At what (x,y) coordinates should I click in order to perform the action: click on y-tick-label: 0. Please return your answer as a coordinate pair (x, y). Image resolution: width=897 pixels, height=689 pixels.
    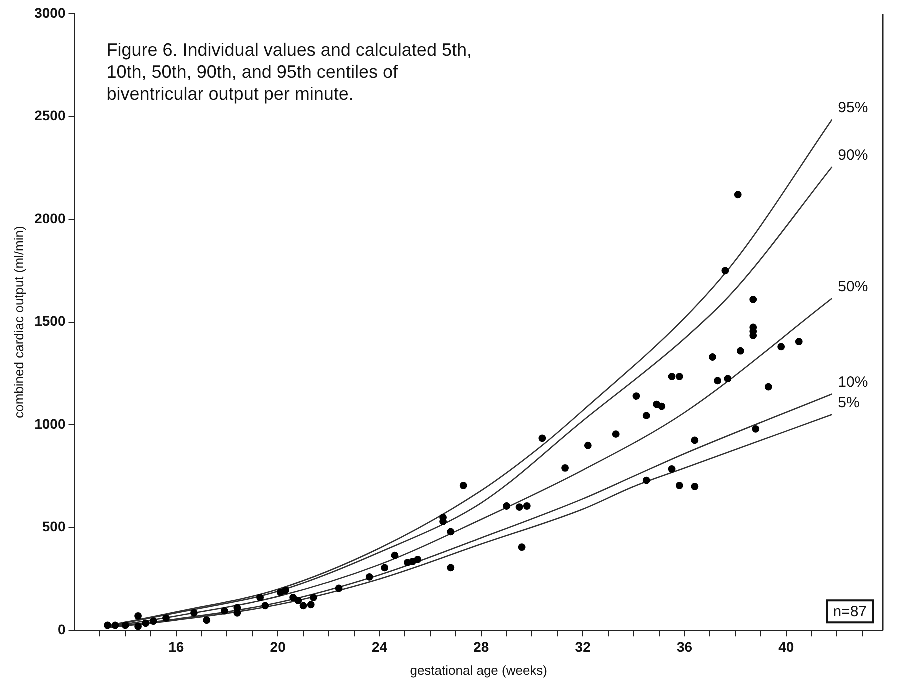
    Looking at the image, I should click on (62, 629).